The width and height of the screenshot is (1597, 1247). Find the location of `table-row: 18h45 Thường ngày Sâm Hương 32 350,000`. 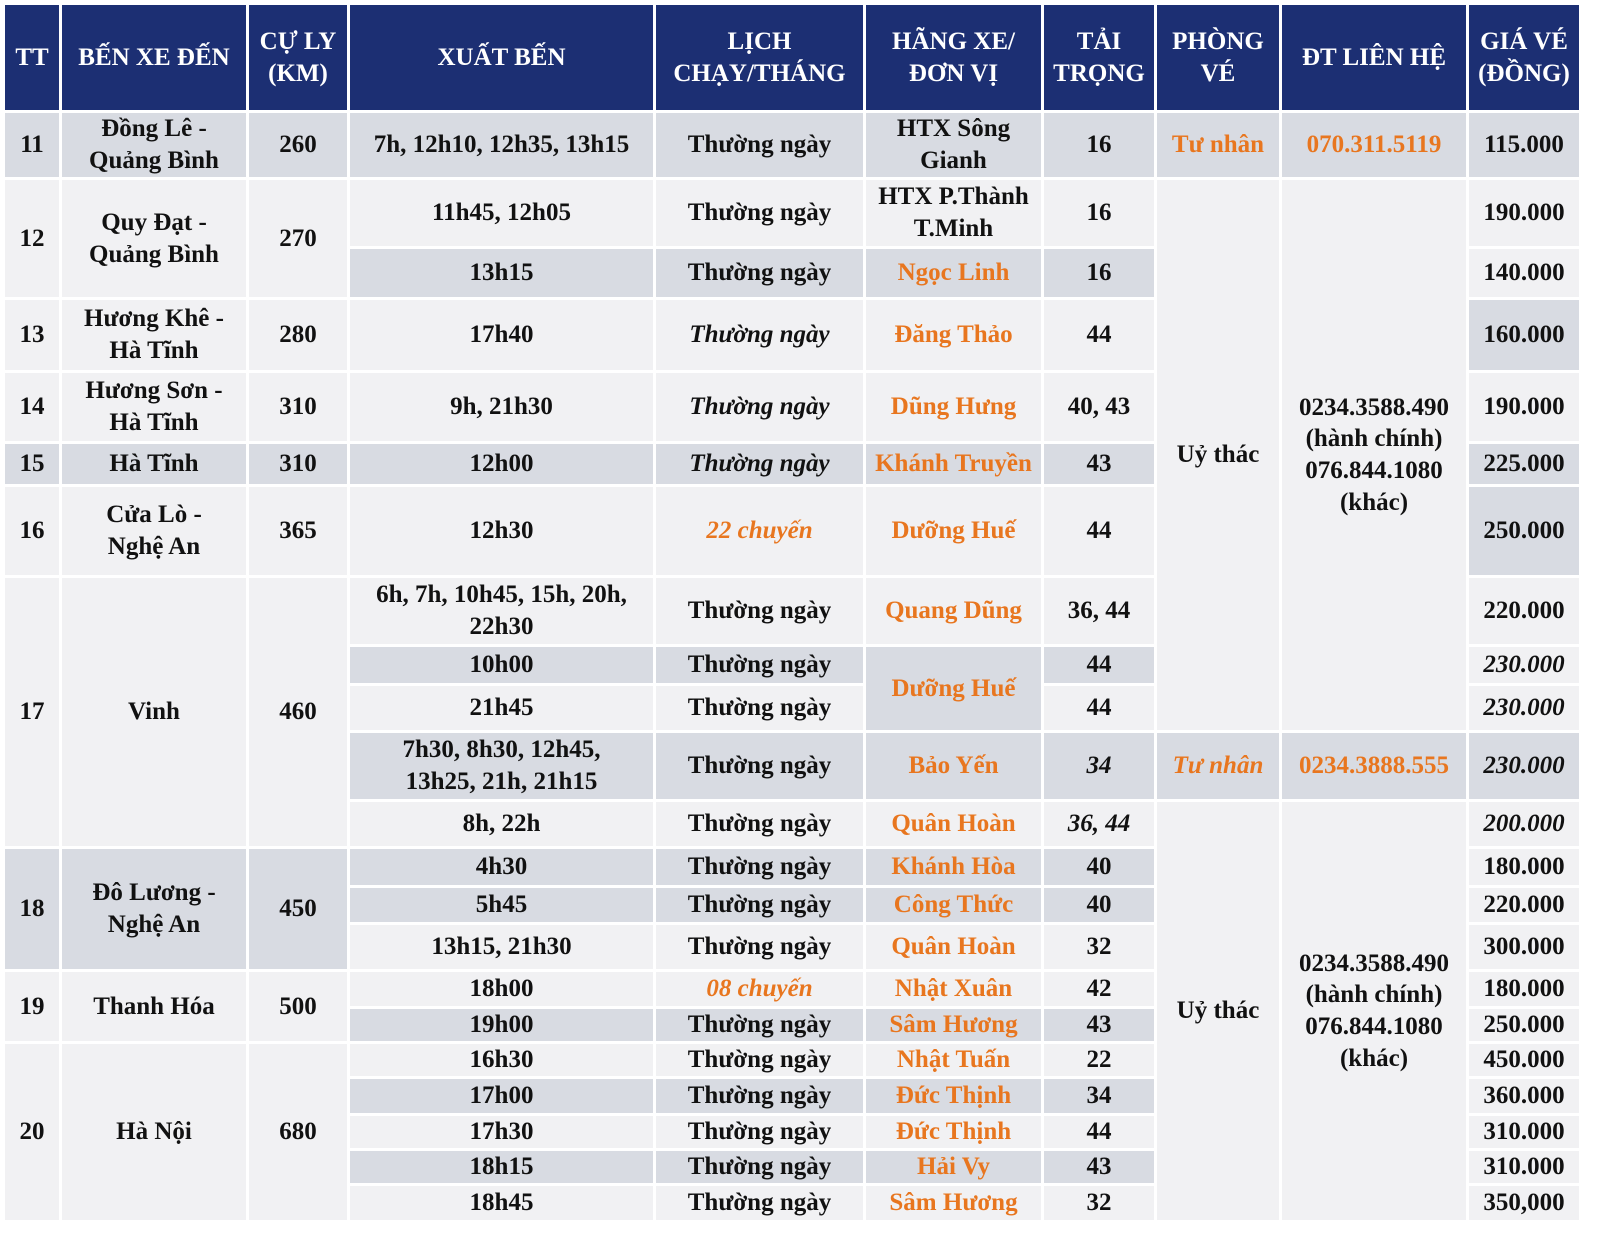

table-row: 18h45 Thường ngày Sâm Hương 32 350,000 is located at coordinates (792, 1203).